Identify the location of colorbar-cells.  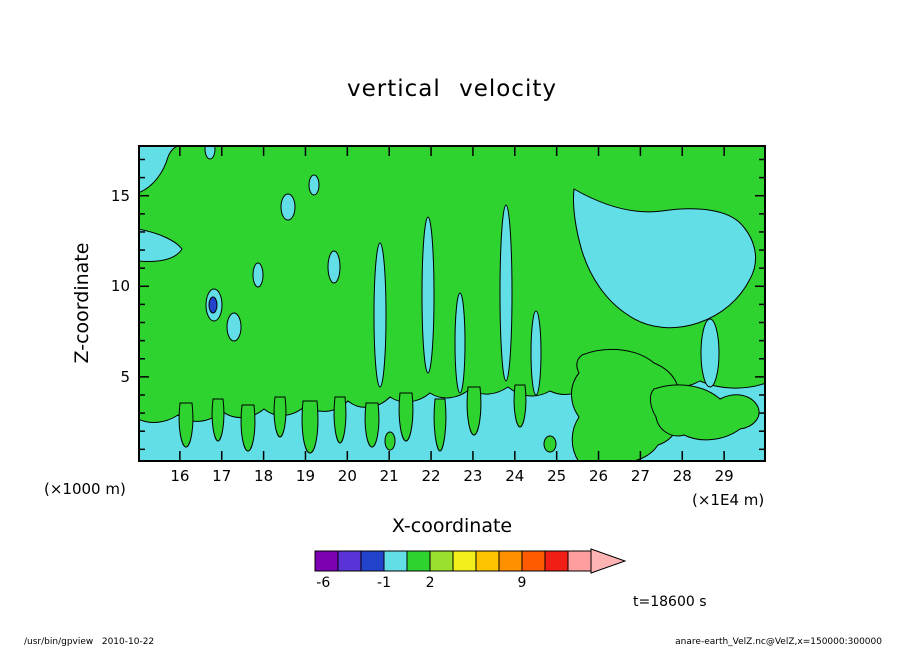
(453, 561).